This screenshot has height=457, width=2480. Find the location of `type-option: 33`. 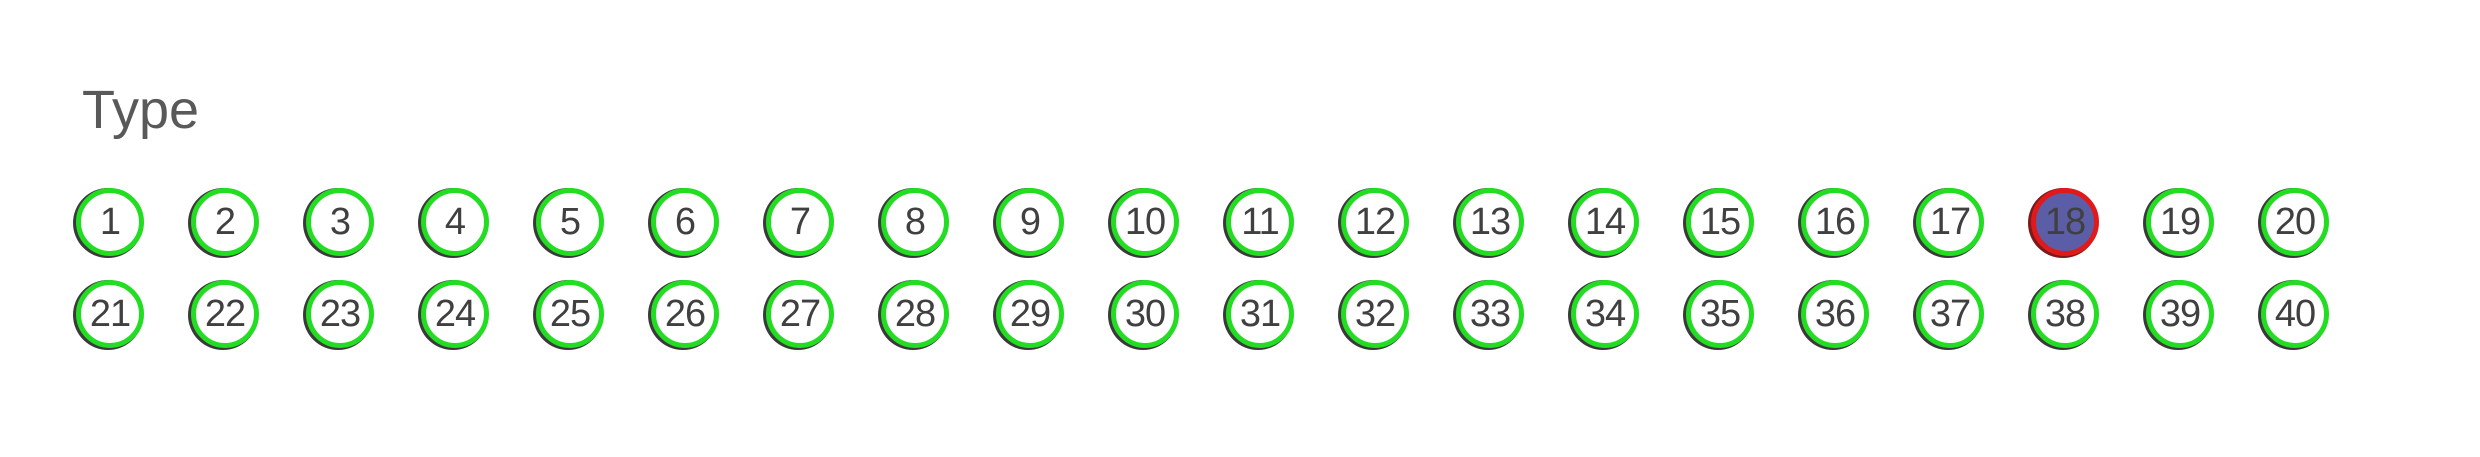

type-option: 33 is located at coordinates (1490, 314).